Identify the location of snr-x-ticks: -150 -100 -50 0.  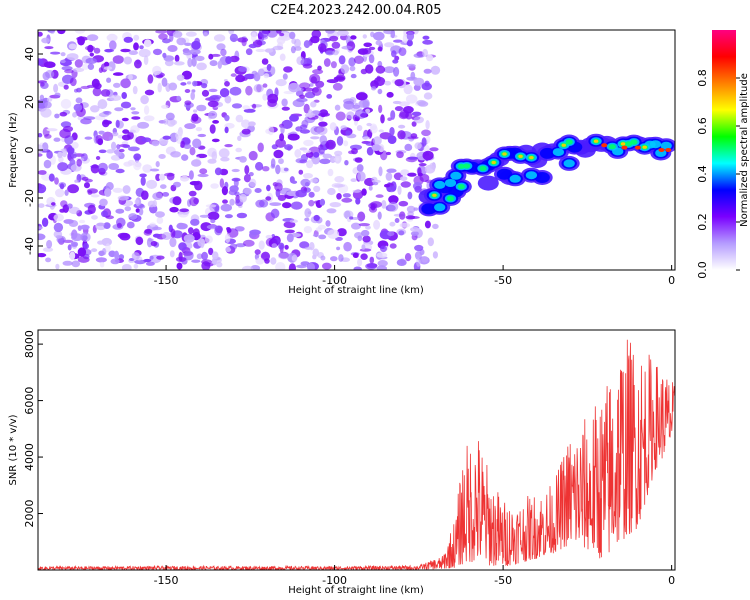
(414, 576).